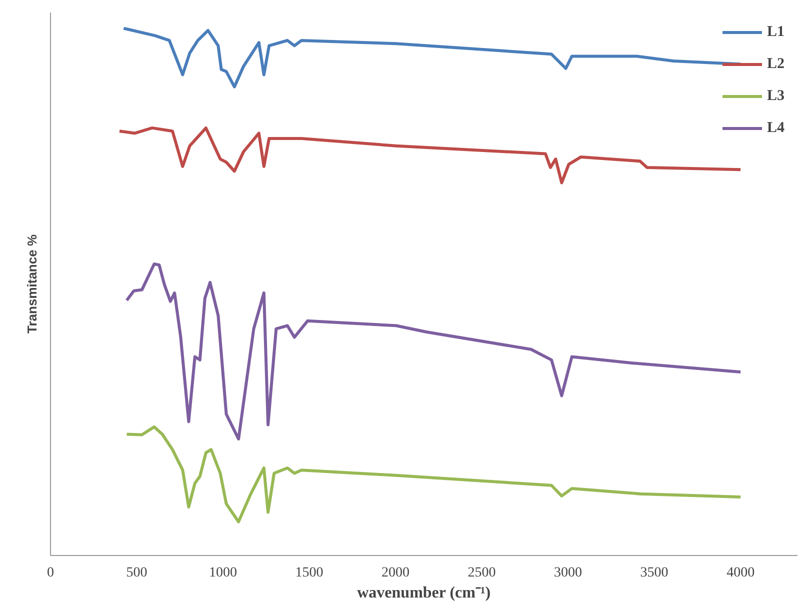  What do you see at coordinates (776, 32) in the screenshot?
I see `legend-label: L1` at bounding box center [776, 32].